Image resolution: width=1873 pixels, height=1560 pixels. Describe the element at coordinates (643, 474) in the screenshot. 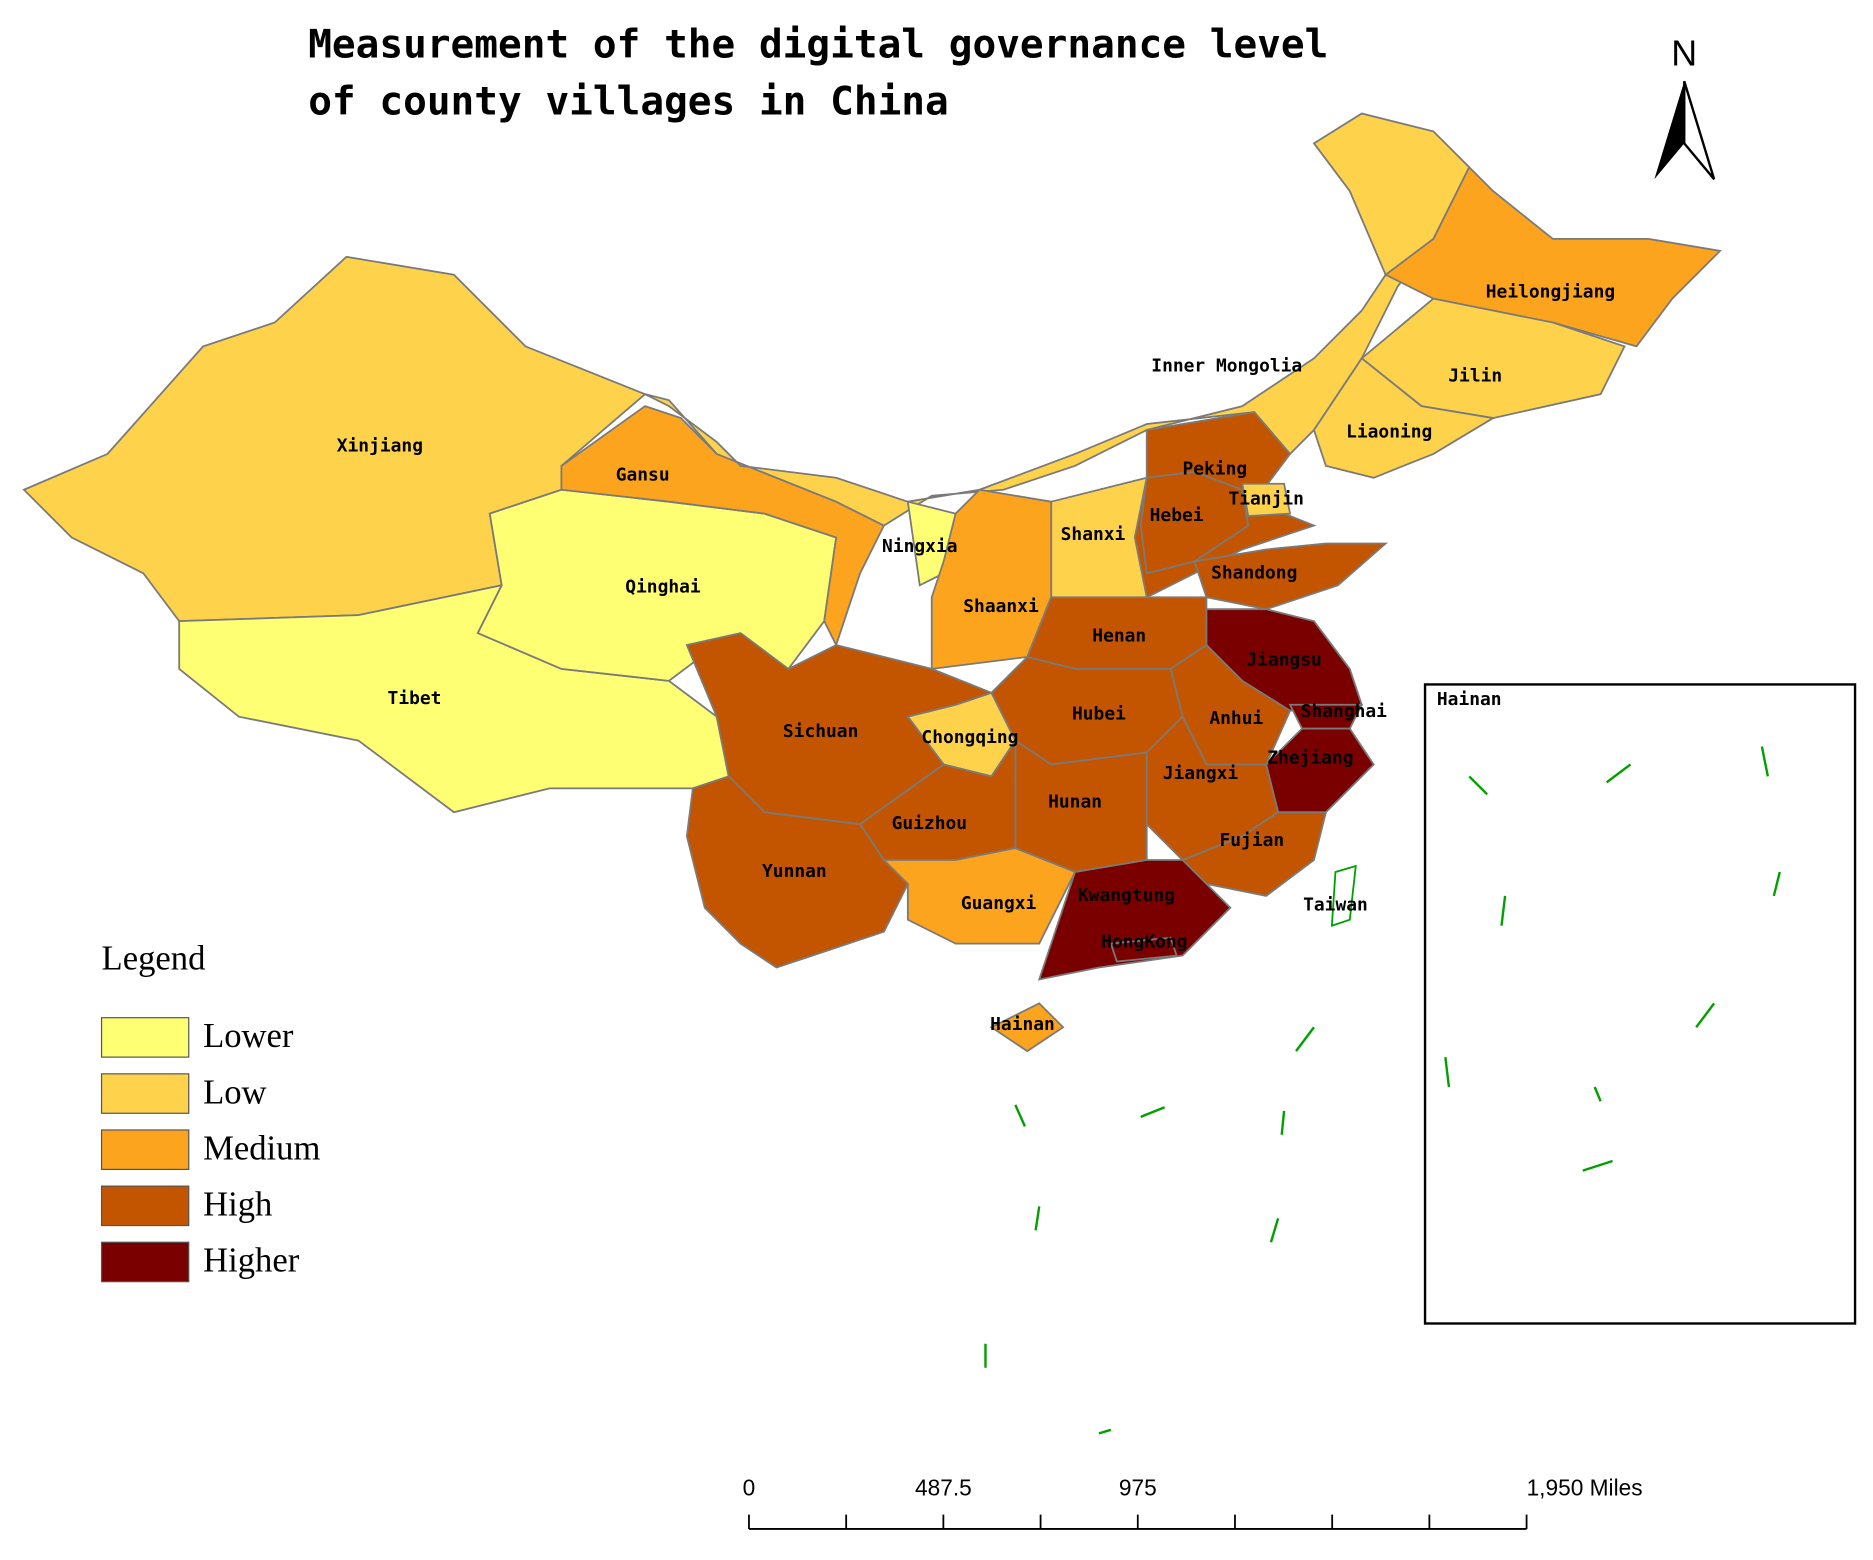

I see `province-label: Gansu` at that location.